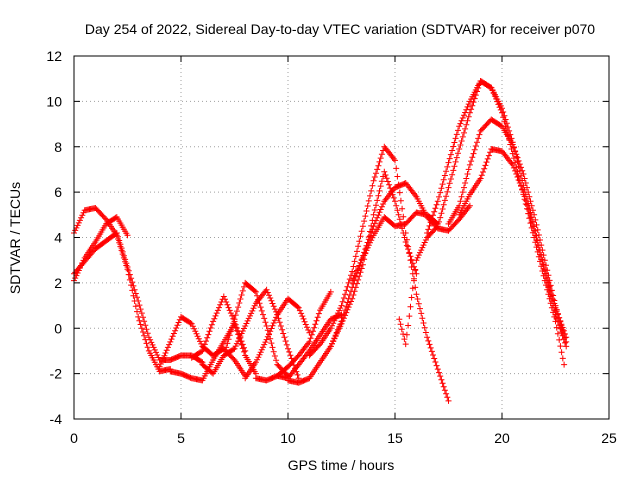 The width and height of the screenshot is (640, 480). What do you see at coordinates (58, 328) in the screenshot?
I see `y-tick-label: 0` at bounding box center [58, 328].